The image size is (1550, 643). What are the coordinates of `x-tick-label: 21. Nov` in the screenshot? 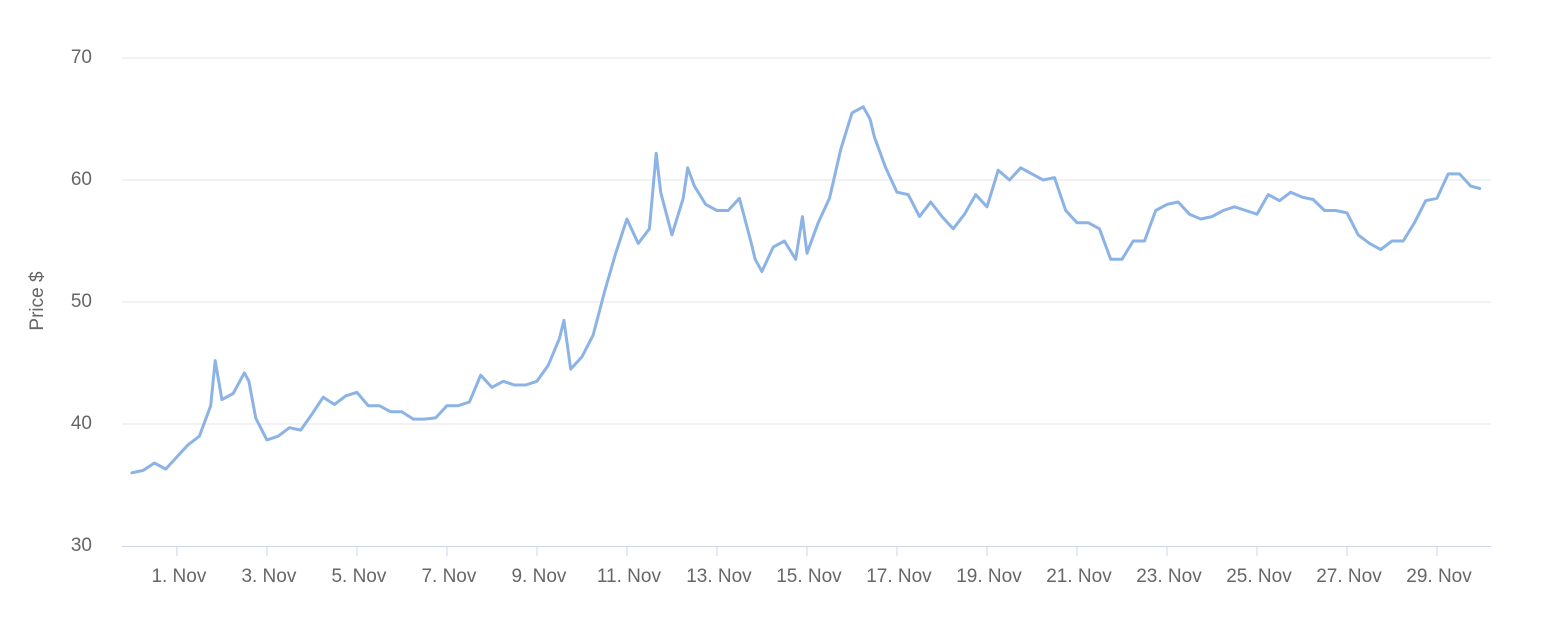 It's located at (1079, 576).